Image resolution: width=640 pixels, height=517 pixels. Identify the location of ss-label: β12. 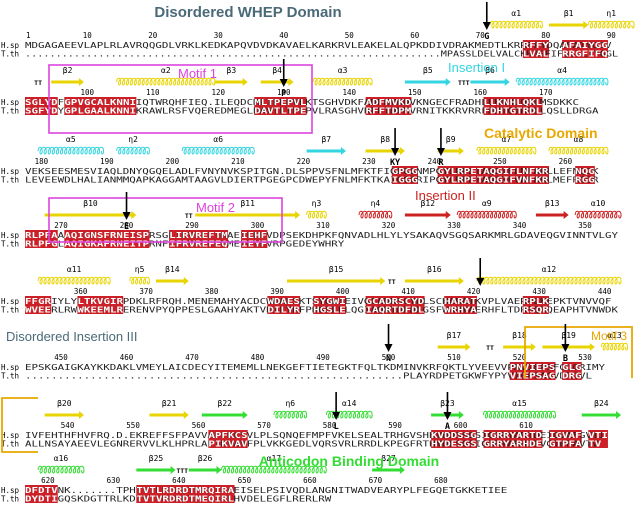
(428, 203).